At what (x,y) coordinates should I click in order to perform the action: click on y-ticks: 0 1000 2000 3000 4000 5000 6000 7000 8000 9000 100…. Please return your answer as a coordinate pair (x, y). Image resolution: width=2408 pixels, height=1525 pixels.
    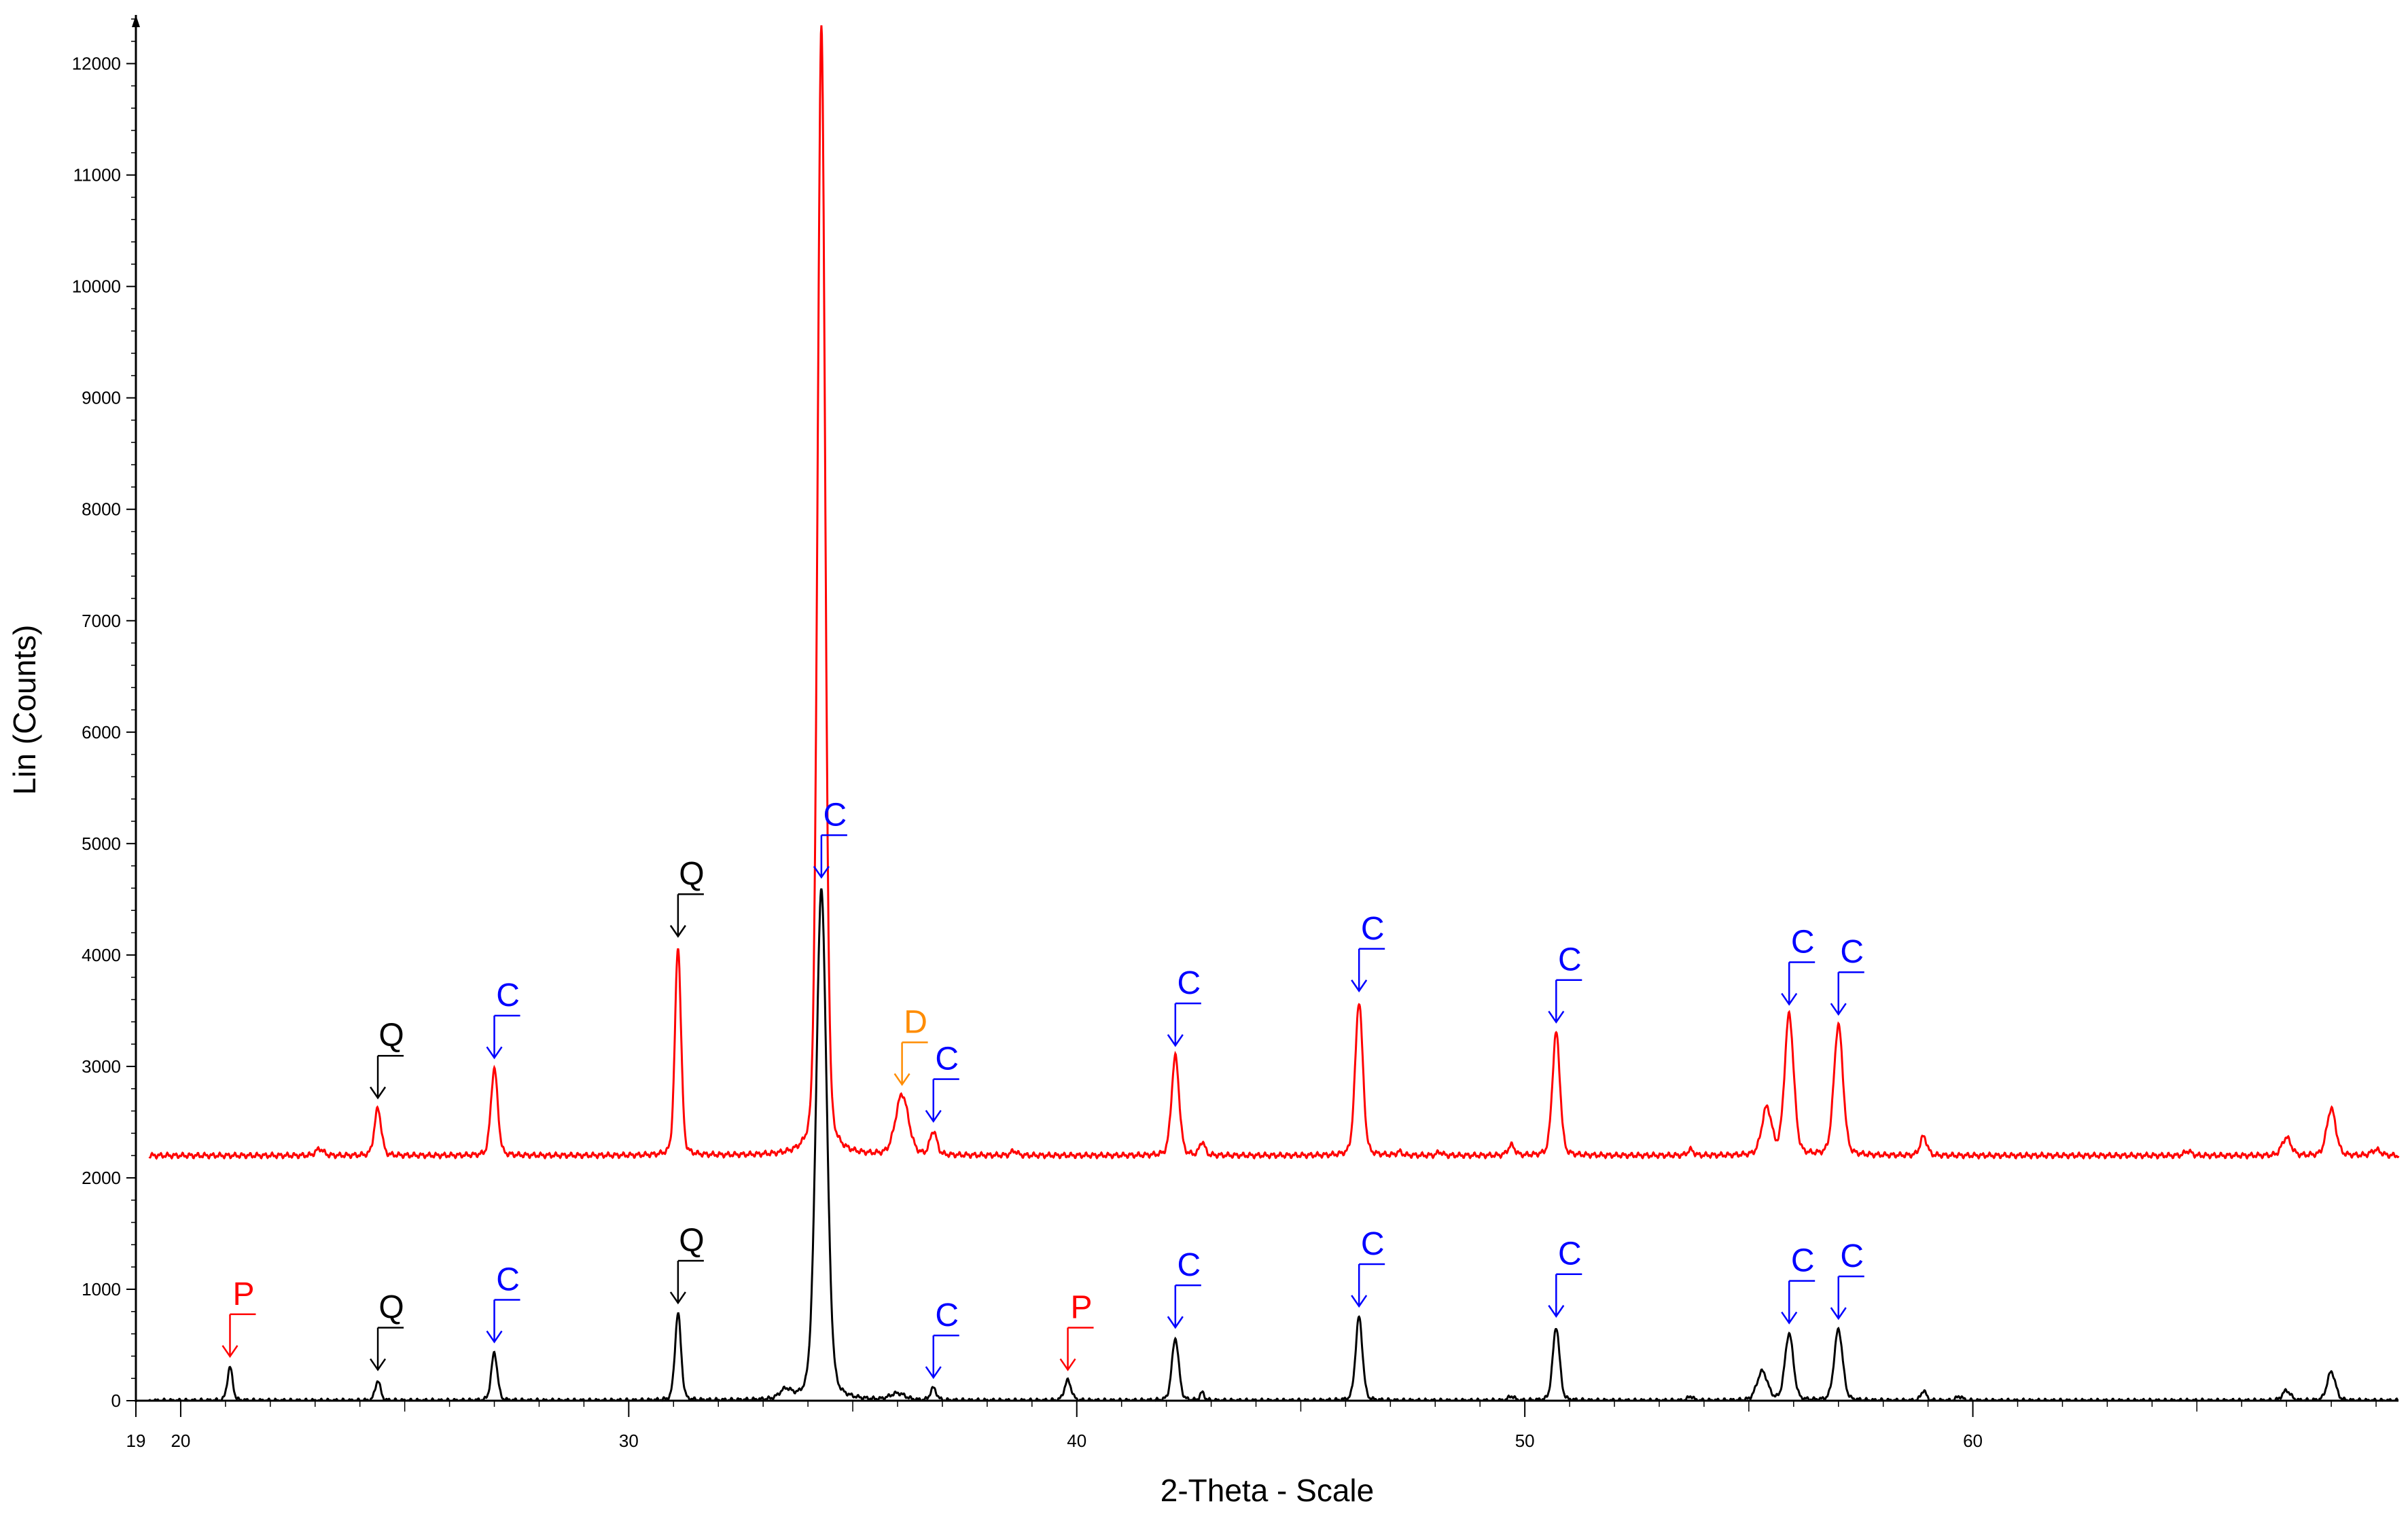
    Looking at the image, I should click on (104, 714).